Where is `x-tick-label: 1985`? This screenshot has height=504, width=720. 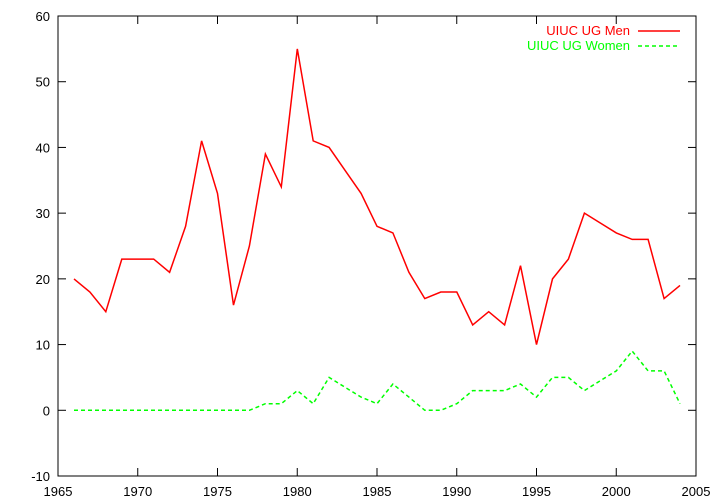
x-tick-label: 1985 is located at coordinates (377, 491).